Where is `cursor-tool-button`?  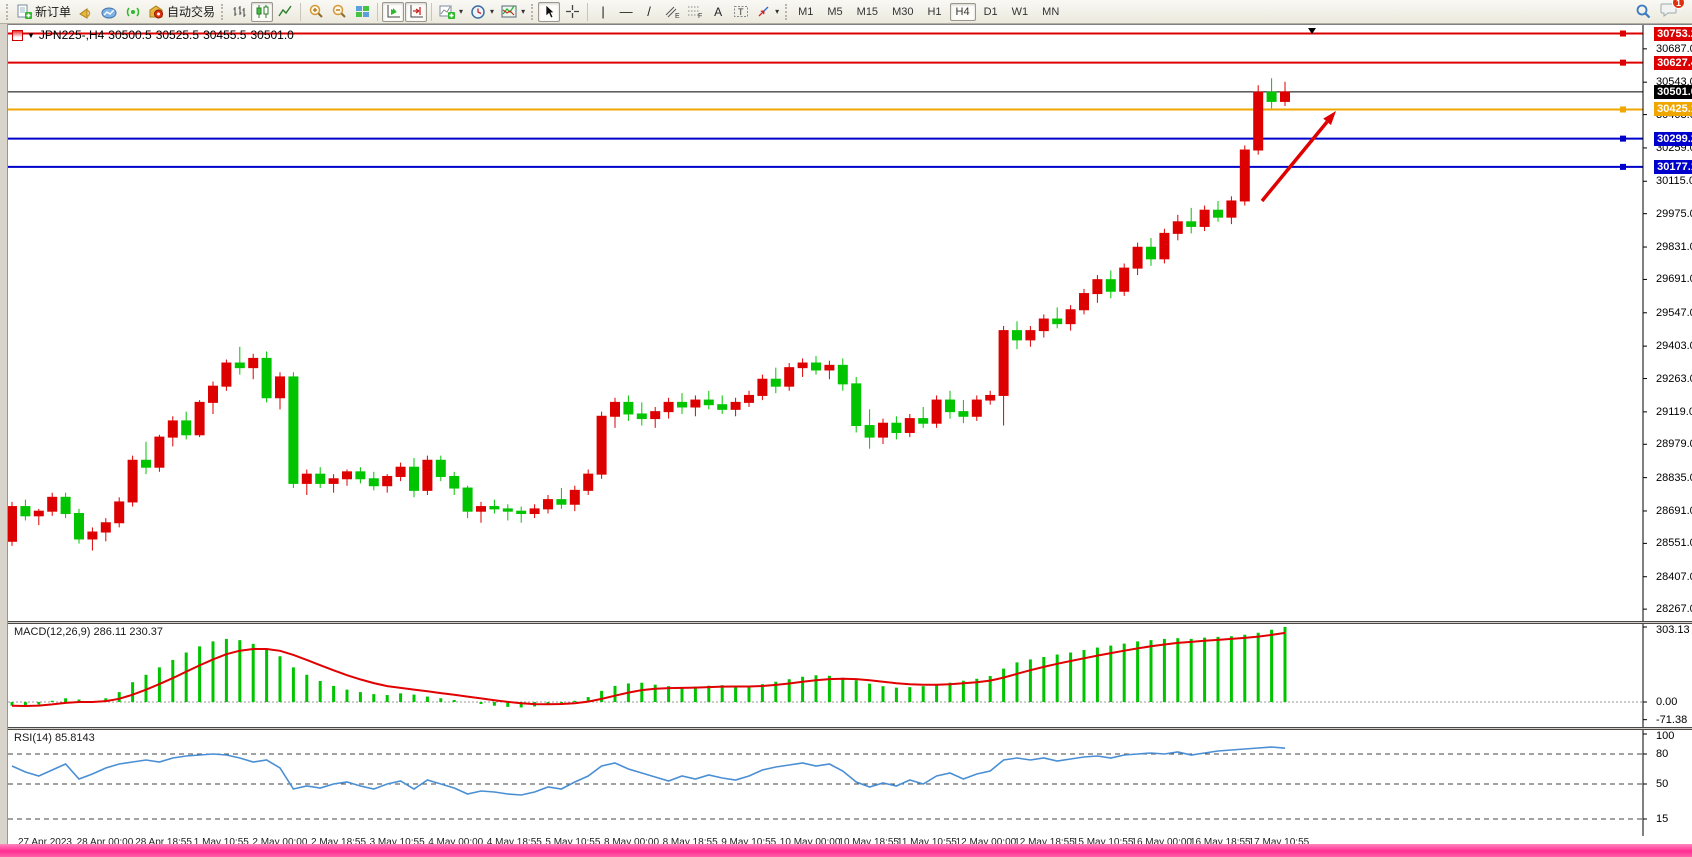
cursor-tool-button is located at coordinates (549, 11).